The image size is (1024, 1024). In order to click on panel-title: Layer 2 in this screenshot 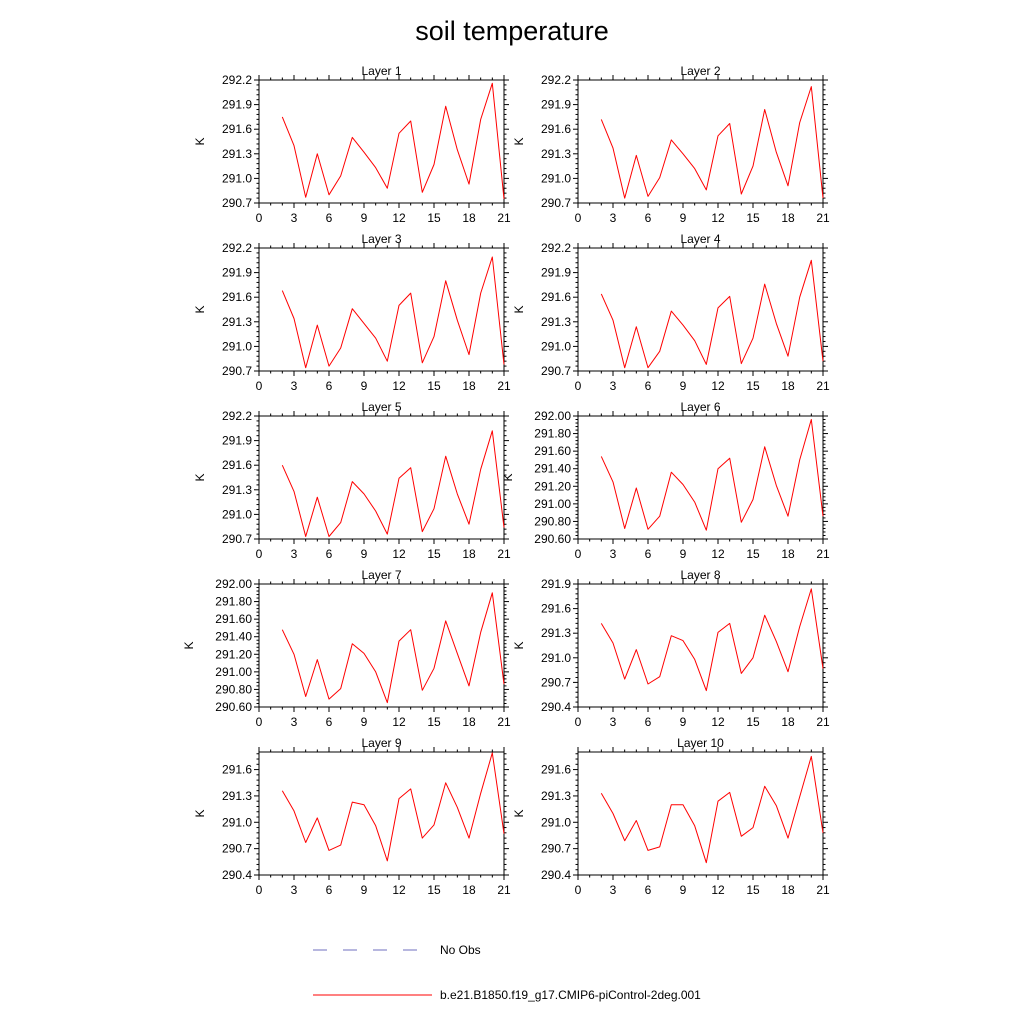, I will do `click(700, 71)`.